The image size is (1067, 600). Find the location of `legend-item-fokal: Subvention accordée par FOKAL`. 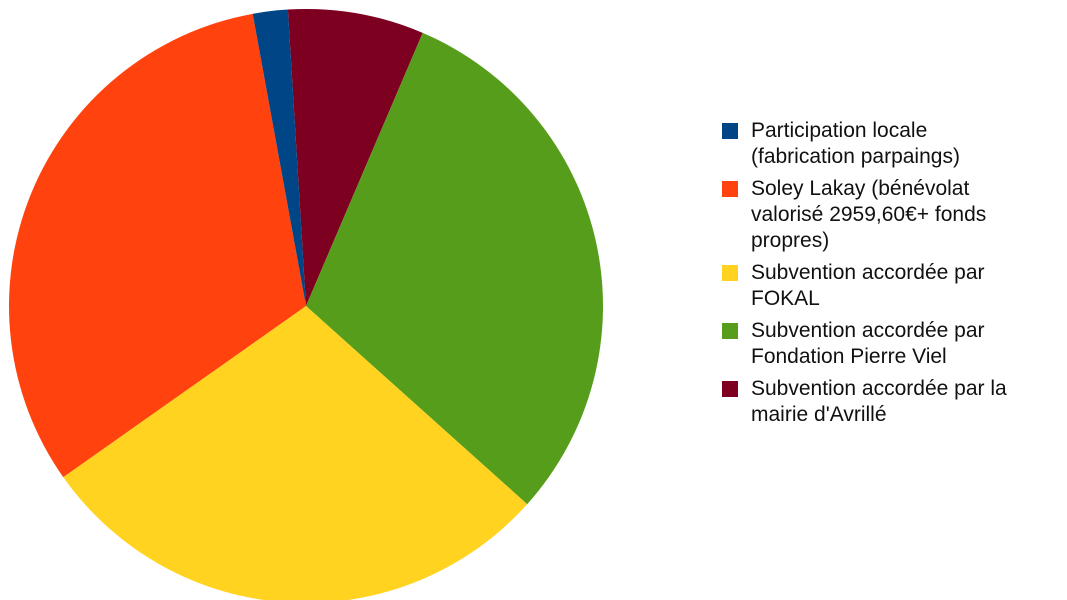

legend-item-fokal: Subvention accordée par FOKAL is located at coordinates (887, 286).